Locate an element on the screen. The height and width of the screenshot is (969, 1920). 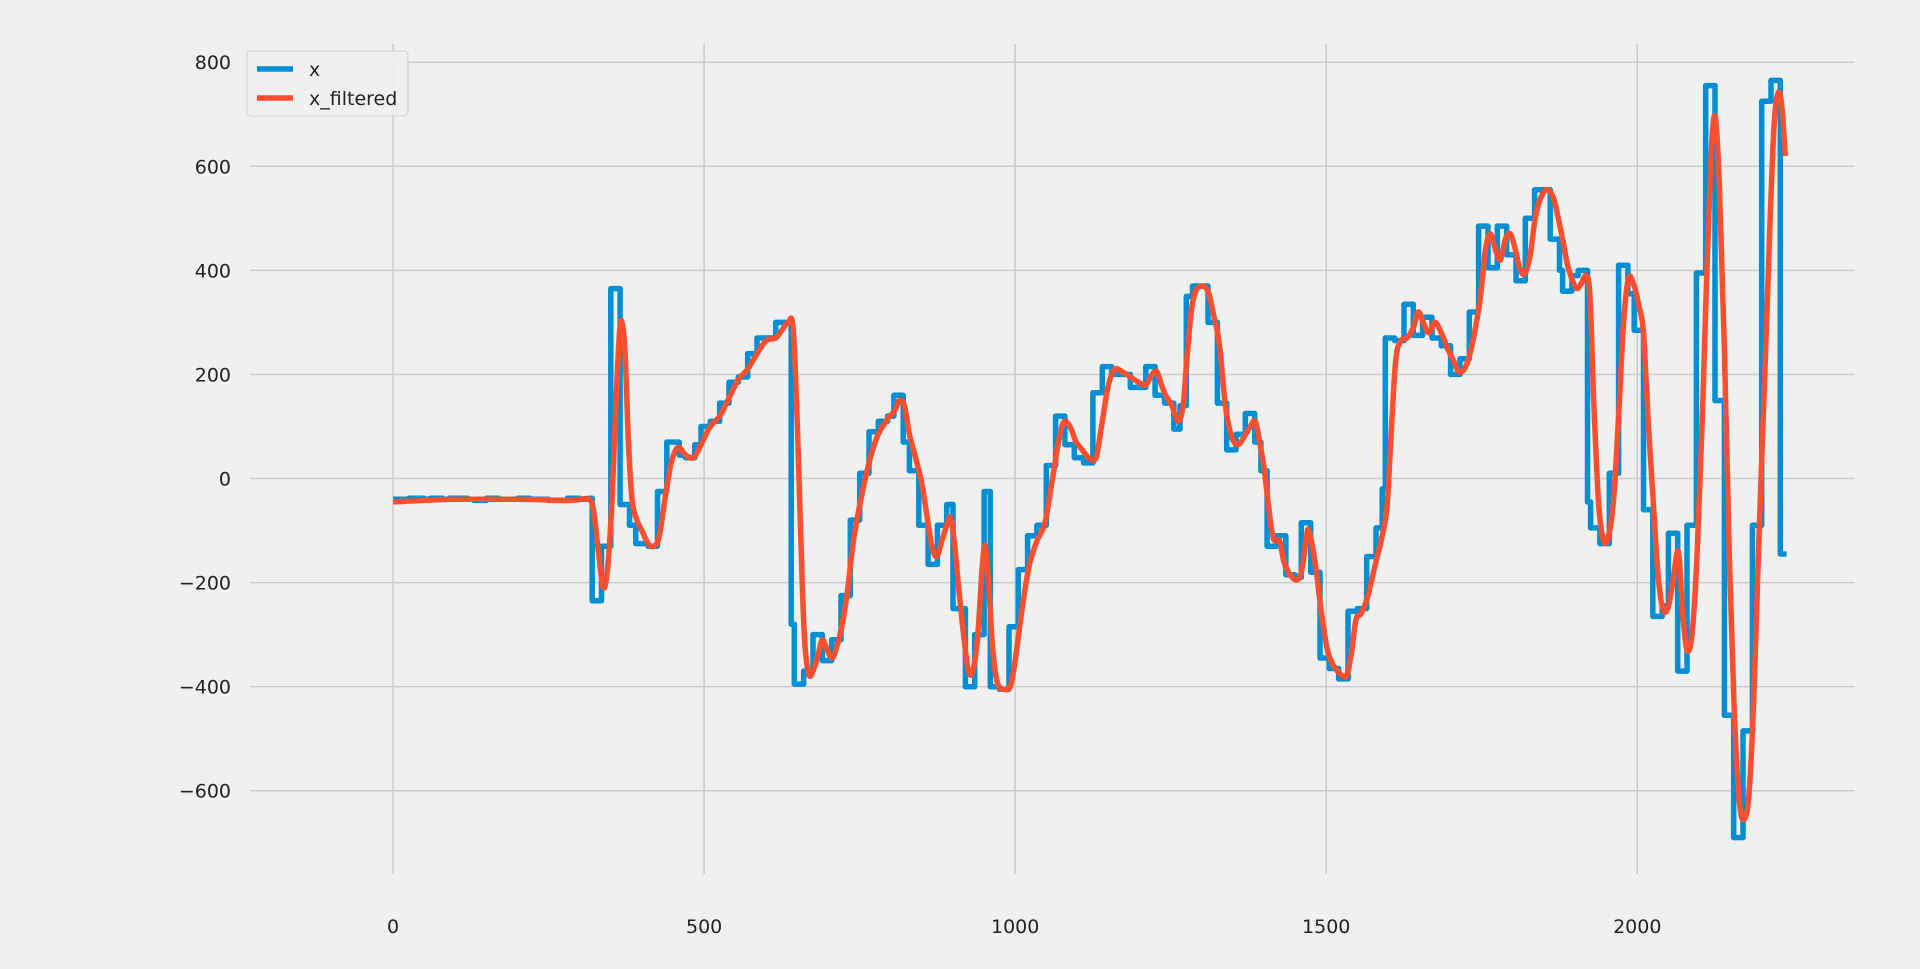
x-tick-label: 1500 is located at coordinates (1326, 927).